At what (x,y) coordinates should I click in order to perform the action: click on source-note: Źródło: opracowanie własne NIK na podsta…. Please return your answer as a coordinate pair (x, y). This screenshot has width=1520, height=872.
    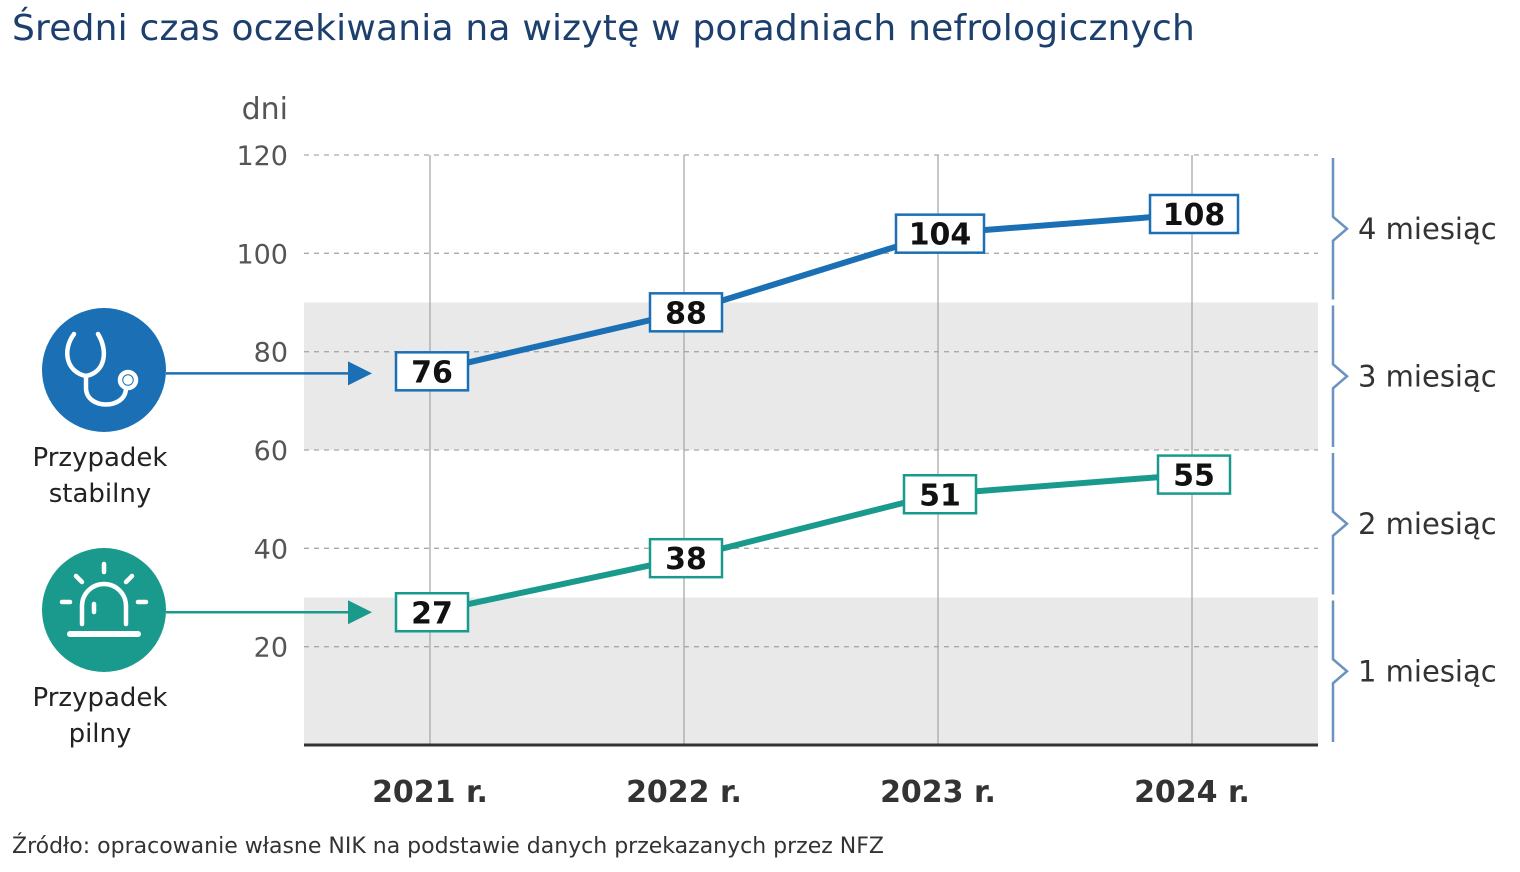
    Looking at the image, I should click on (448, 846).